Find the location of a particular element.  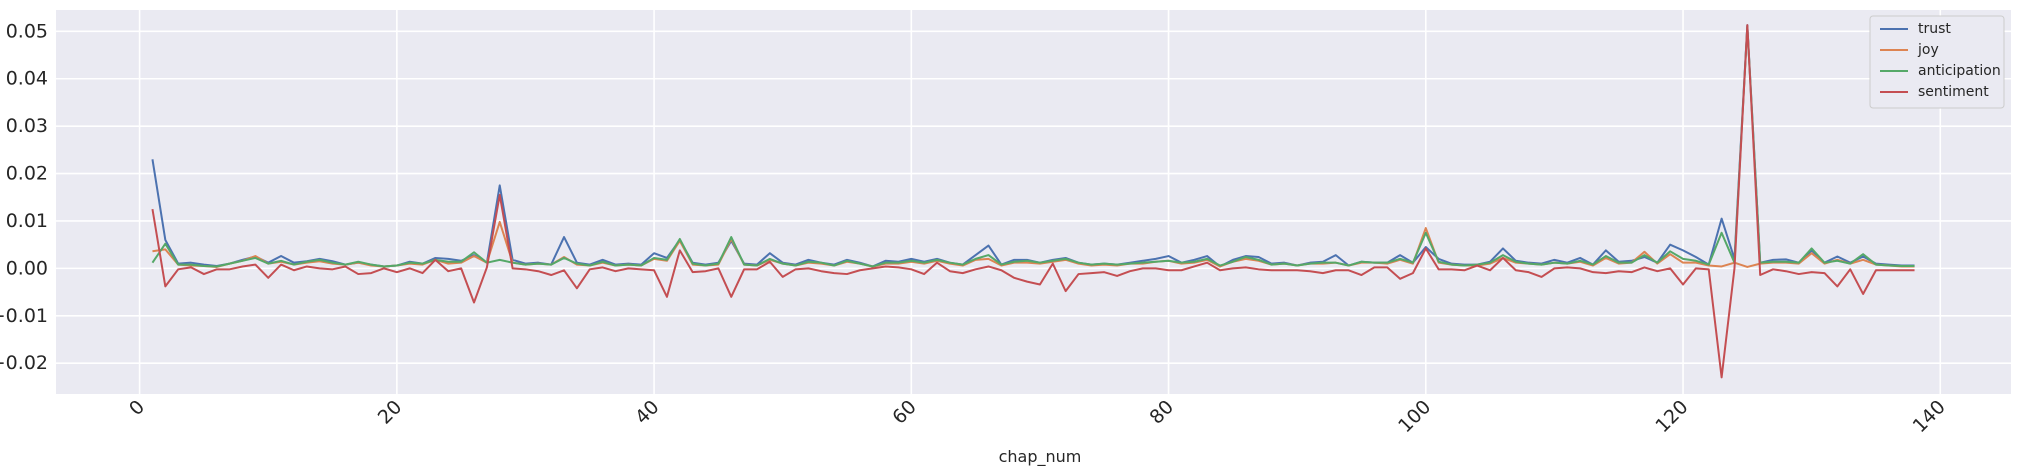

y-tick-label: 0.04 is located at coordinates (27, 79).